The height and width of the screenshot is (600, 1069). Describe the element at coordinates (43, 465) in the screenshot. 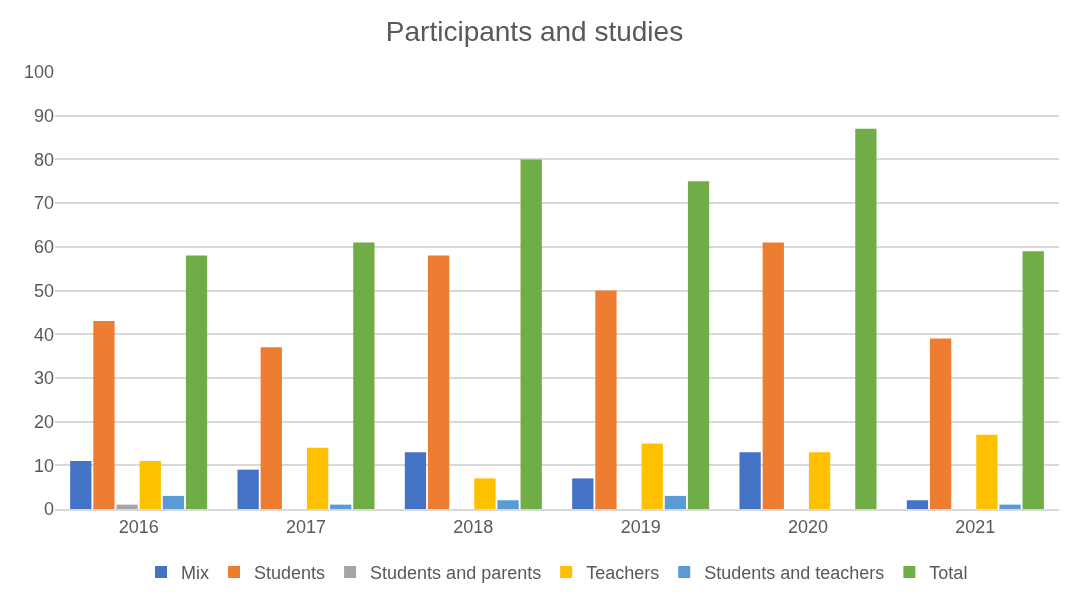

I see `y-tick-label: 10` at that location.